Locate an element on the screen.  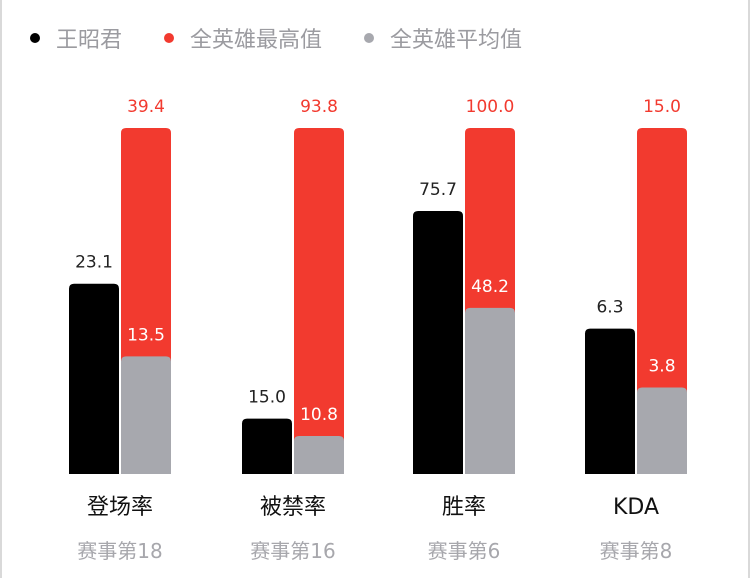
category-label-3: KDA is located at coordinates (636, 507).